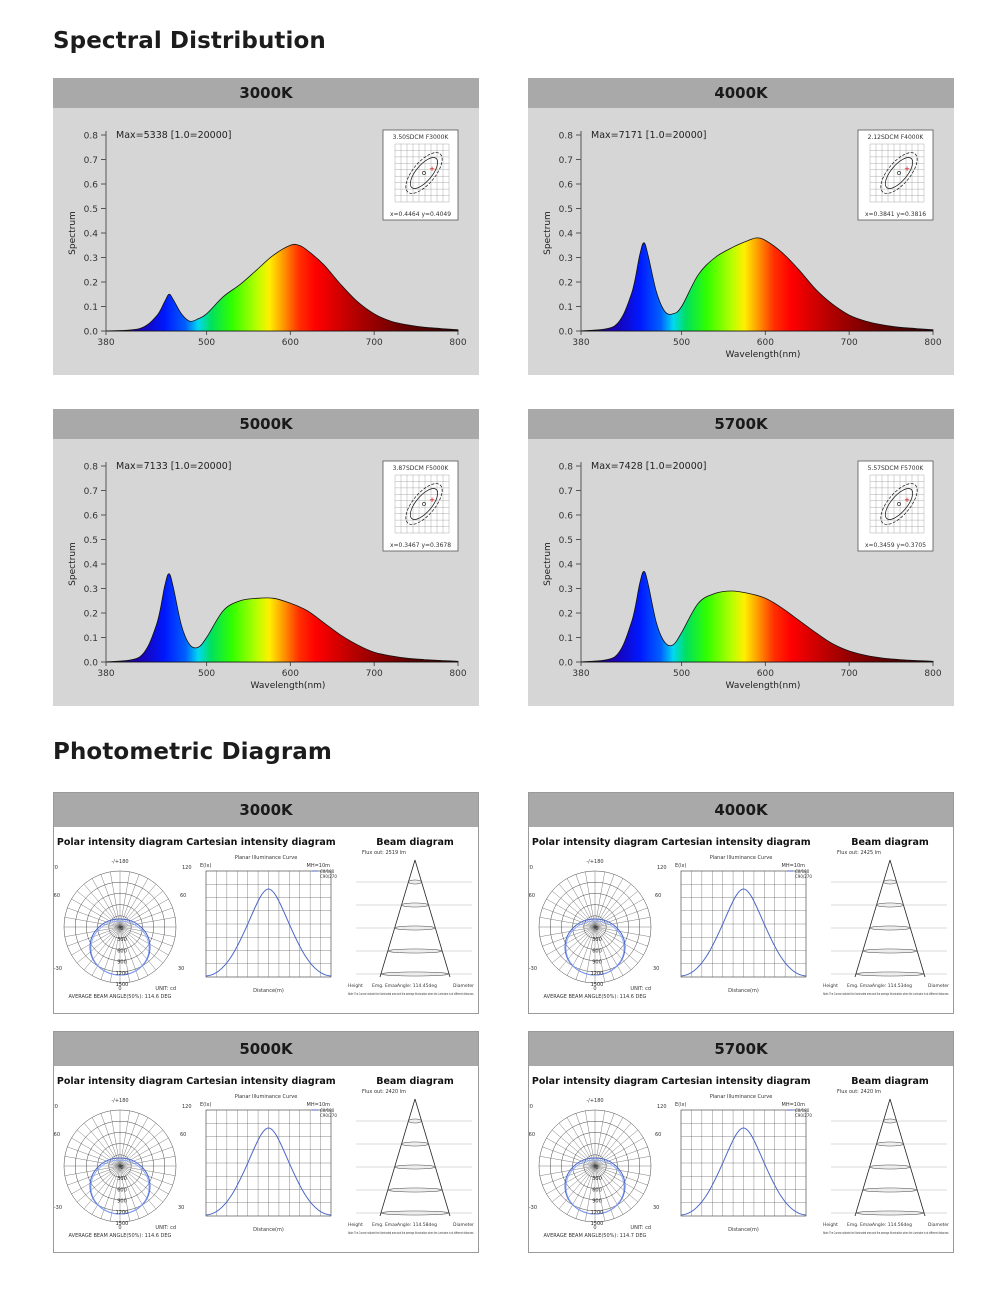 The image size is (1000, 1292). What do you see at coordinates (174, 466) in the screenshot?
I see `spectrum-max-label: Max=7133 [1.0=20000]` at bounding box center [174, 466].